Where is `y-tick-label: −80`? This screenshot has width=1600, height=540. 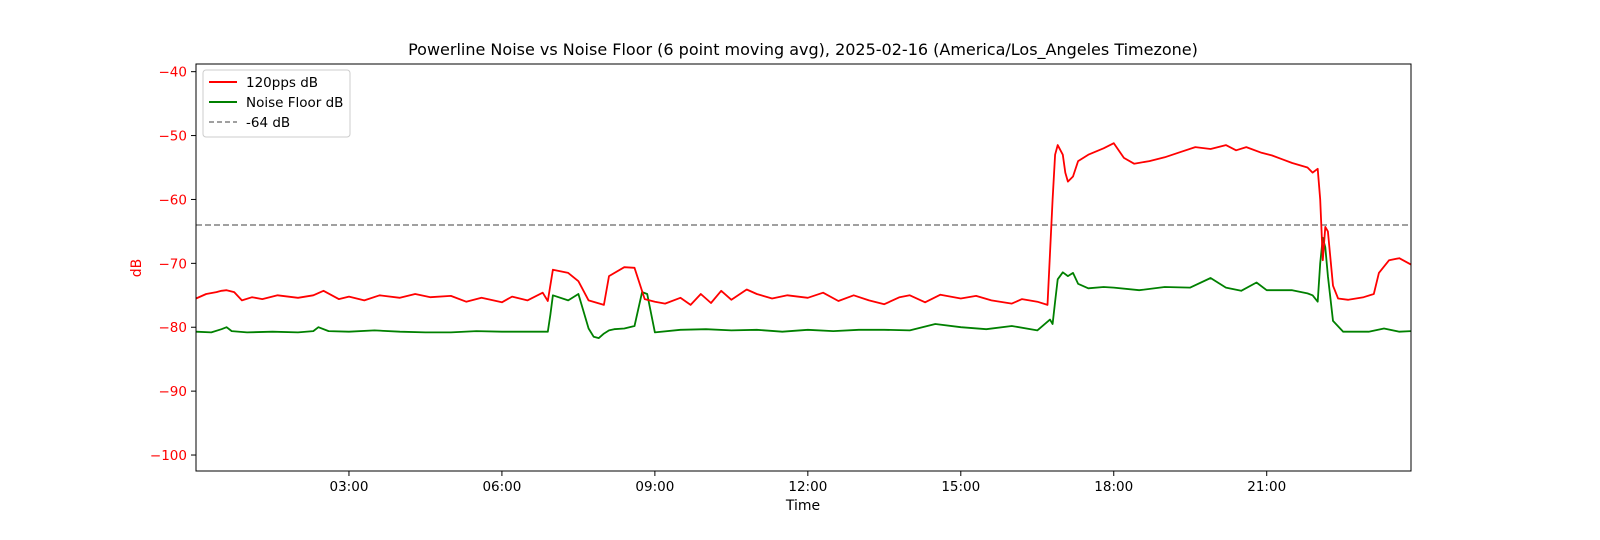
y-tick-label: −80 is located at coordinates (173, 328).